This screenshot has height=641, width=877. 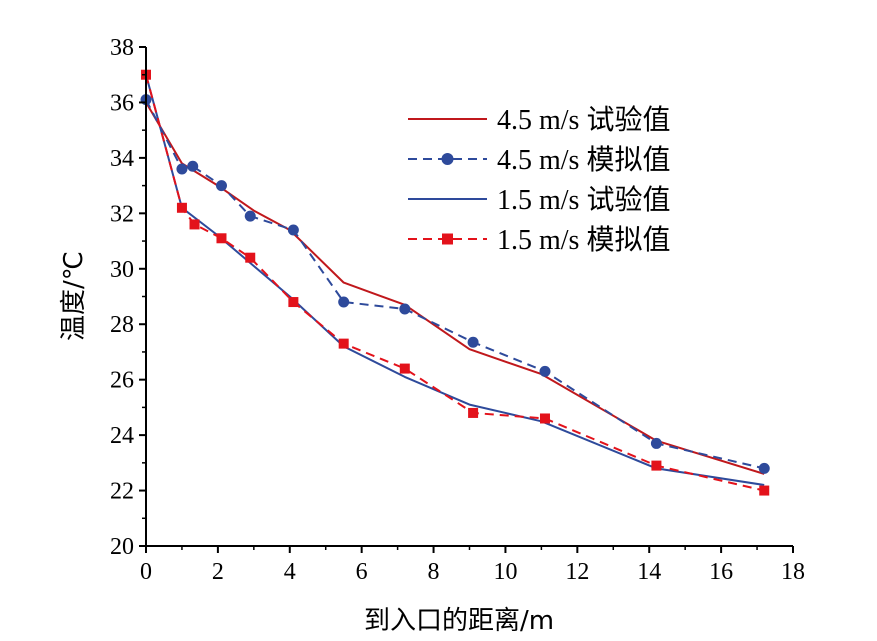 What do you see at coordinates (583, 200) in the screenshot?
I see `legend-label: 1.5 m/s 试验值` at bounding box center [583, 200].